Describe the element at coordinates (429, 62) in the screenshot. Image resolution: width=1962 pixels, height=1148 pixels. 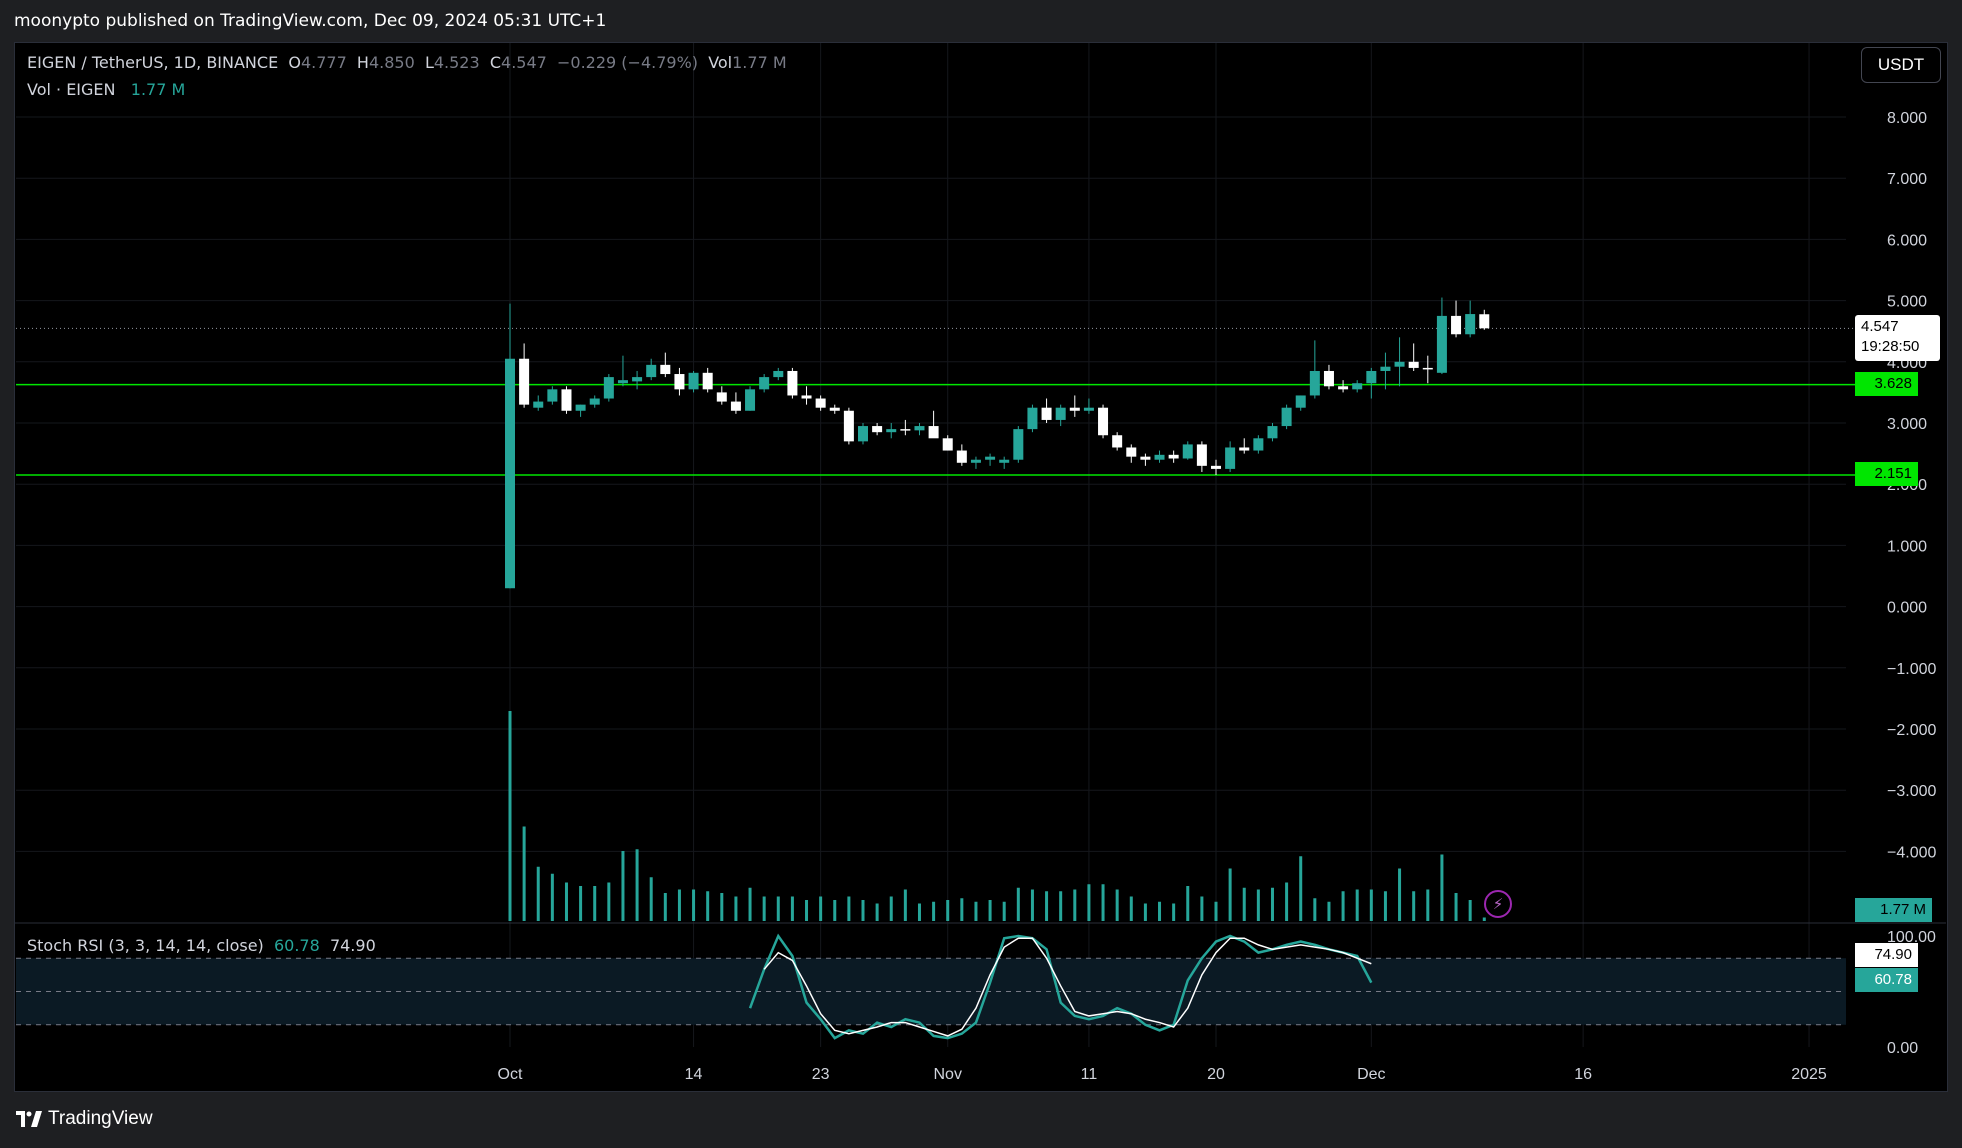
I see `low-label: L` at that location.